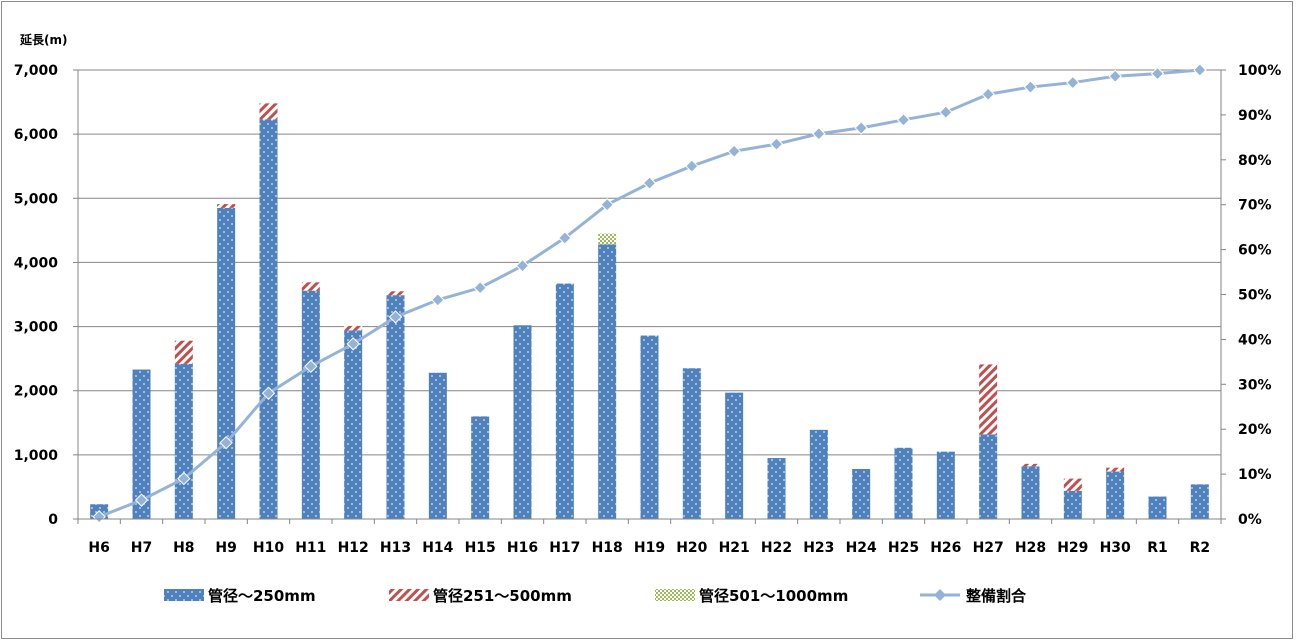  Describe the element at coordinates (734, 548) in the screenshot. I see `x-tick-label: H21` at that location.